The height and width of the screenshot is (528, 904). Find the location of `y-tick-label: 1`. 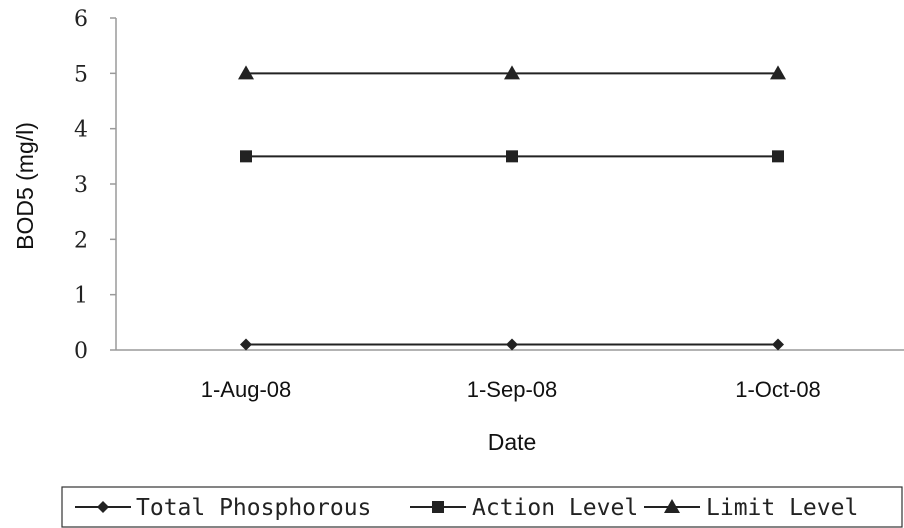

y-tick-label: 1 is located at coordinates (81, 296).